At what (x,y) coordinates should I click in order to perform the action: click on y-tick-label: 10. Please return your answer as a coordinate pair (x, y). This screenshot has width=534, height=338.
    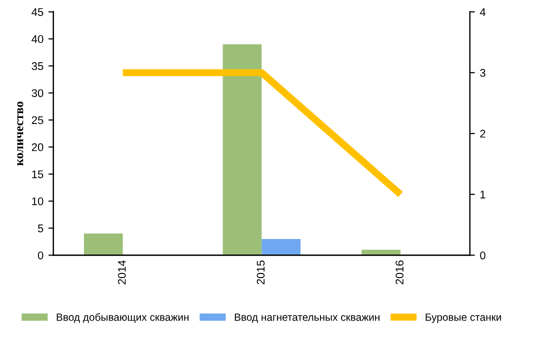
    Looking at the image, I should click on (38, 201).